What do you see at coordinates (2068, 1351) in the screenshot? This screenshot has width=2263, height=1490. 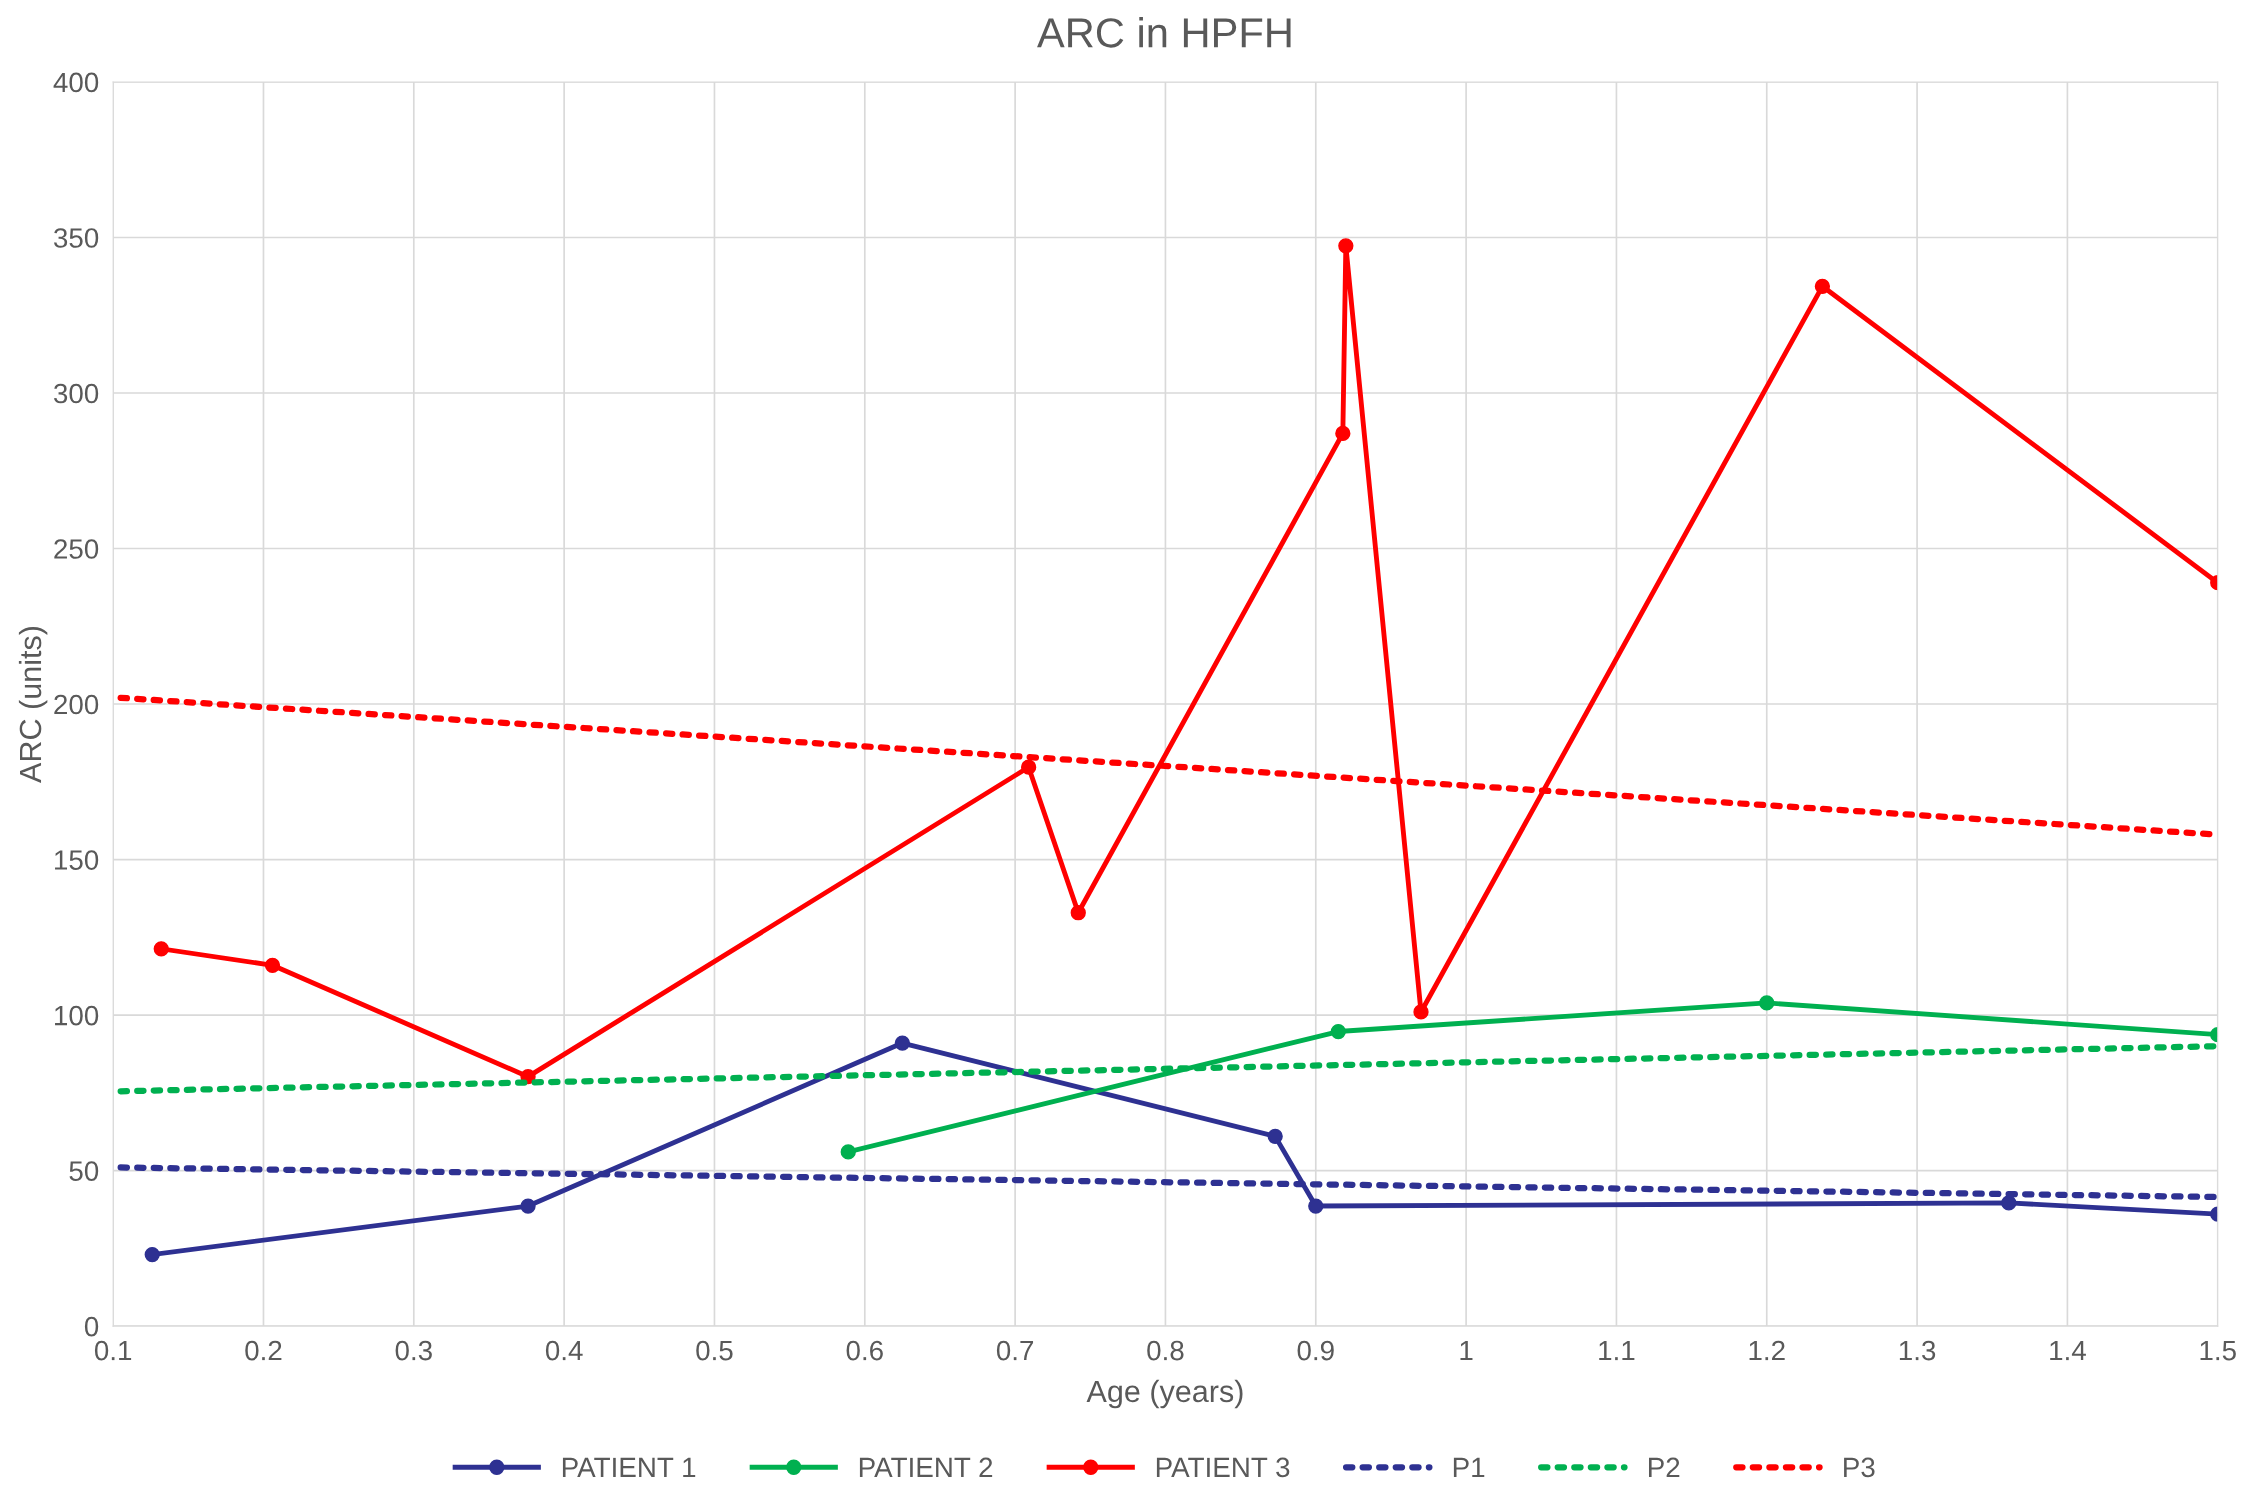 I see `x-tick-label: 1.4` at bounding box center [2068, 1351].